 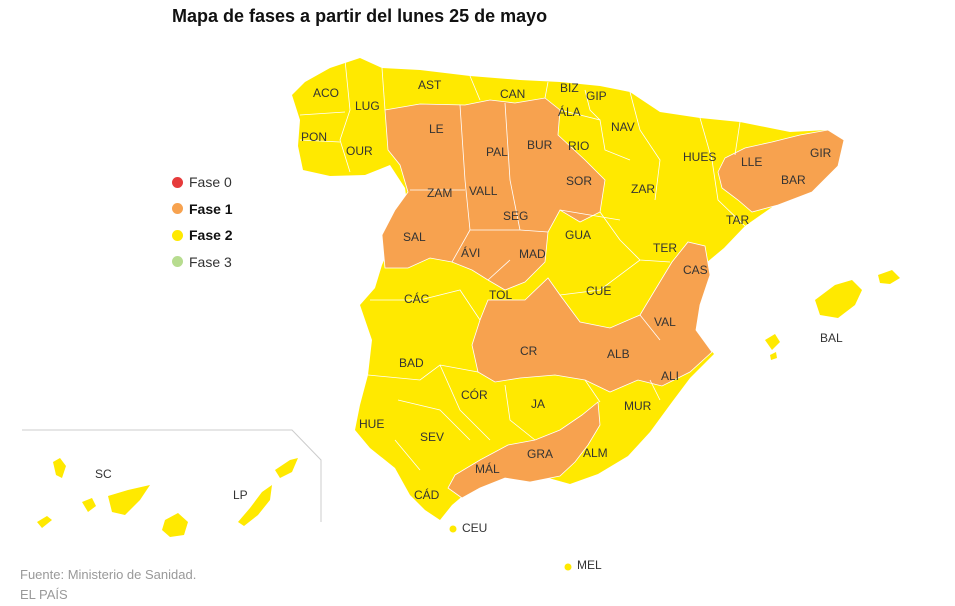 What do you see at coordinates (532, 254) in the screenshot?
I see `label-mad: MAD` at bounding box center [532, 254].